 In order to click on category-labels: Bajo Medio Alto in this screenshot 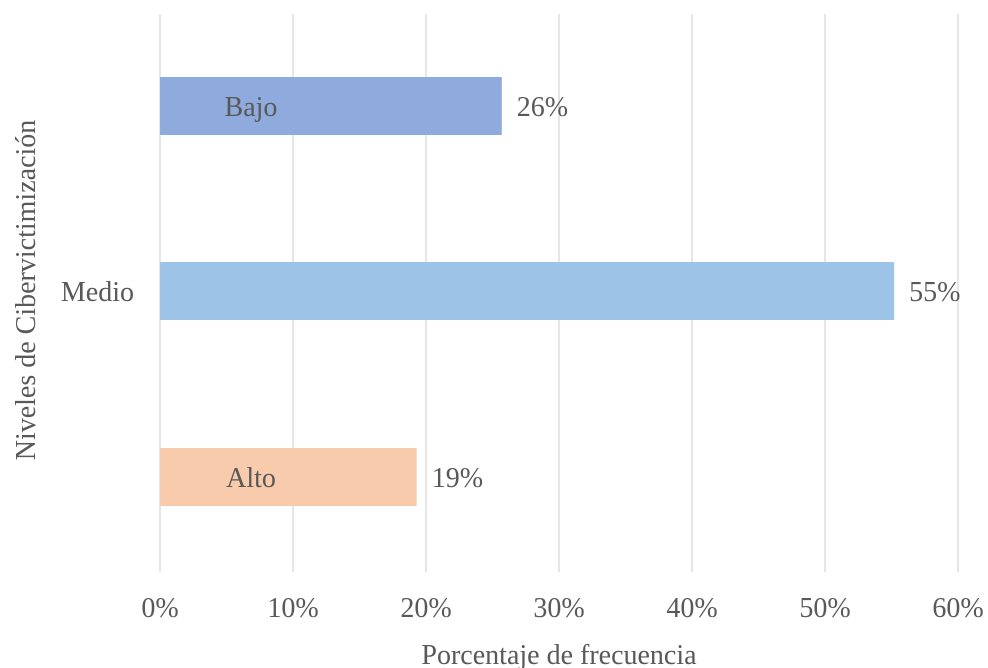, I will do `click(169, 293)`.